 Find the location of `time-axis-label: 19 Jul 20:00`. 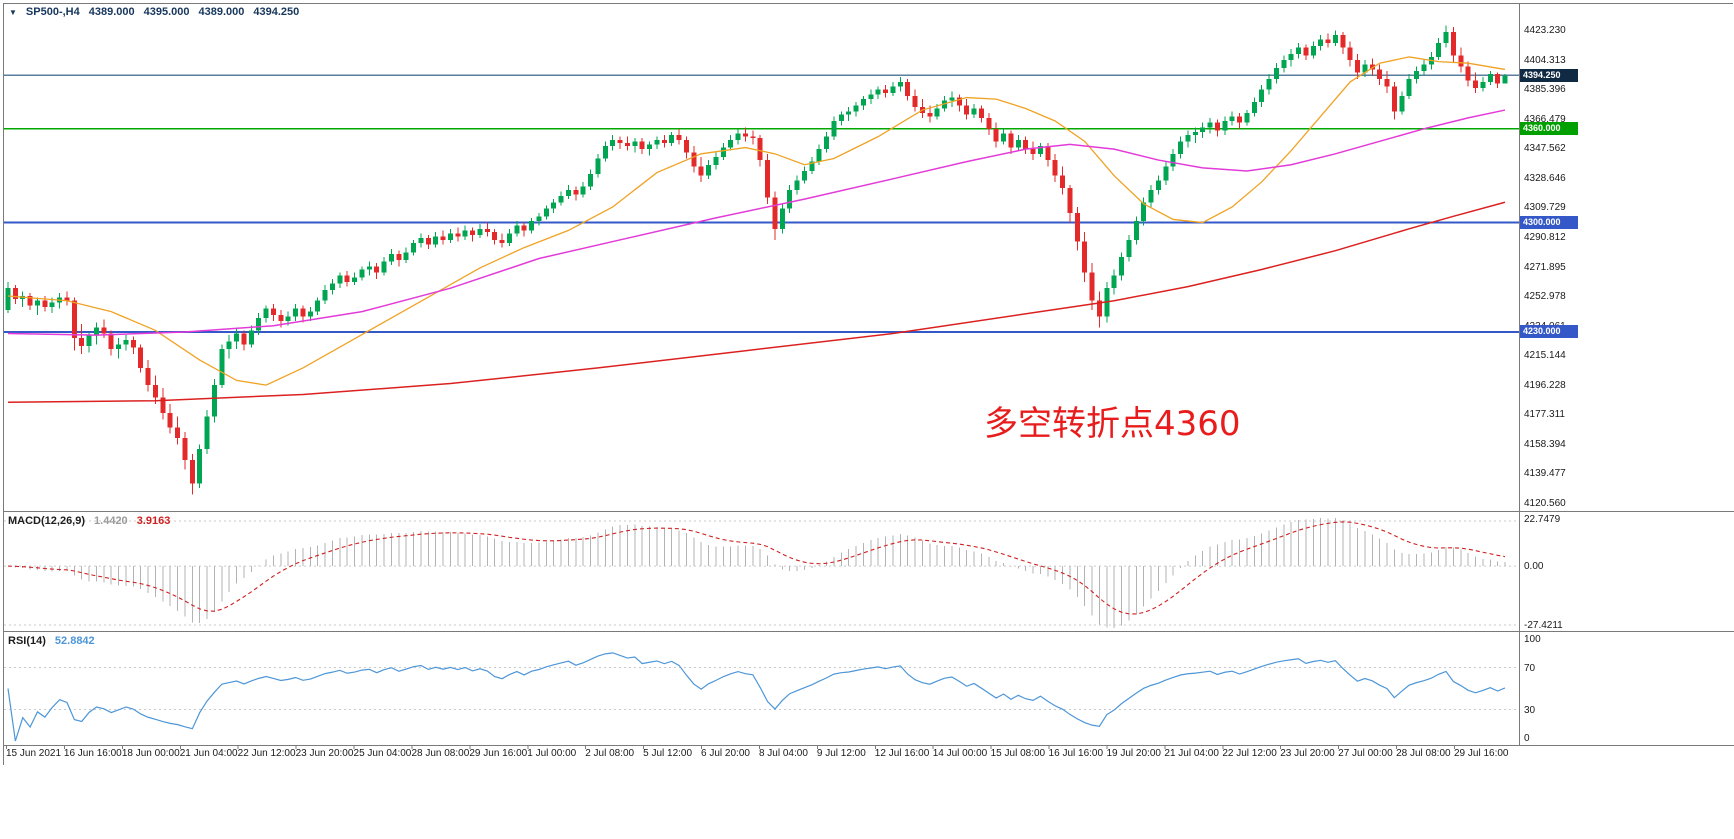

time-axis-label: 19 Jul 20:00 is located at coordinates (1133, 753).